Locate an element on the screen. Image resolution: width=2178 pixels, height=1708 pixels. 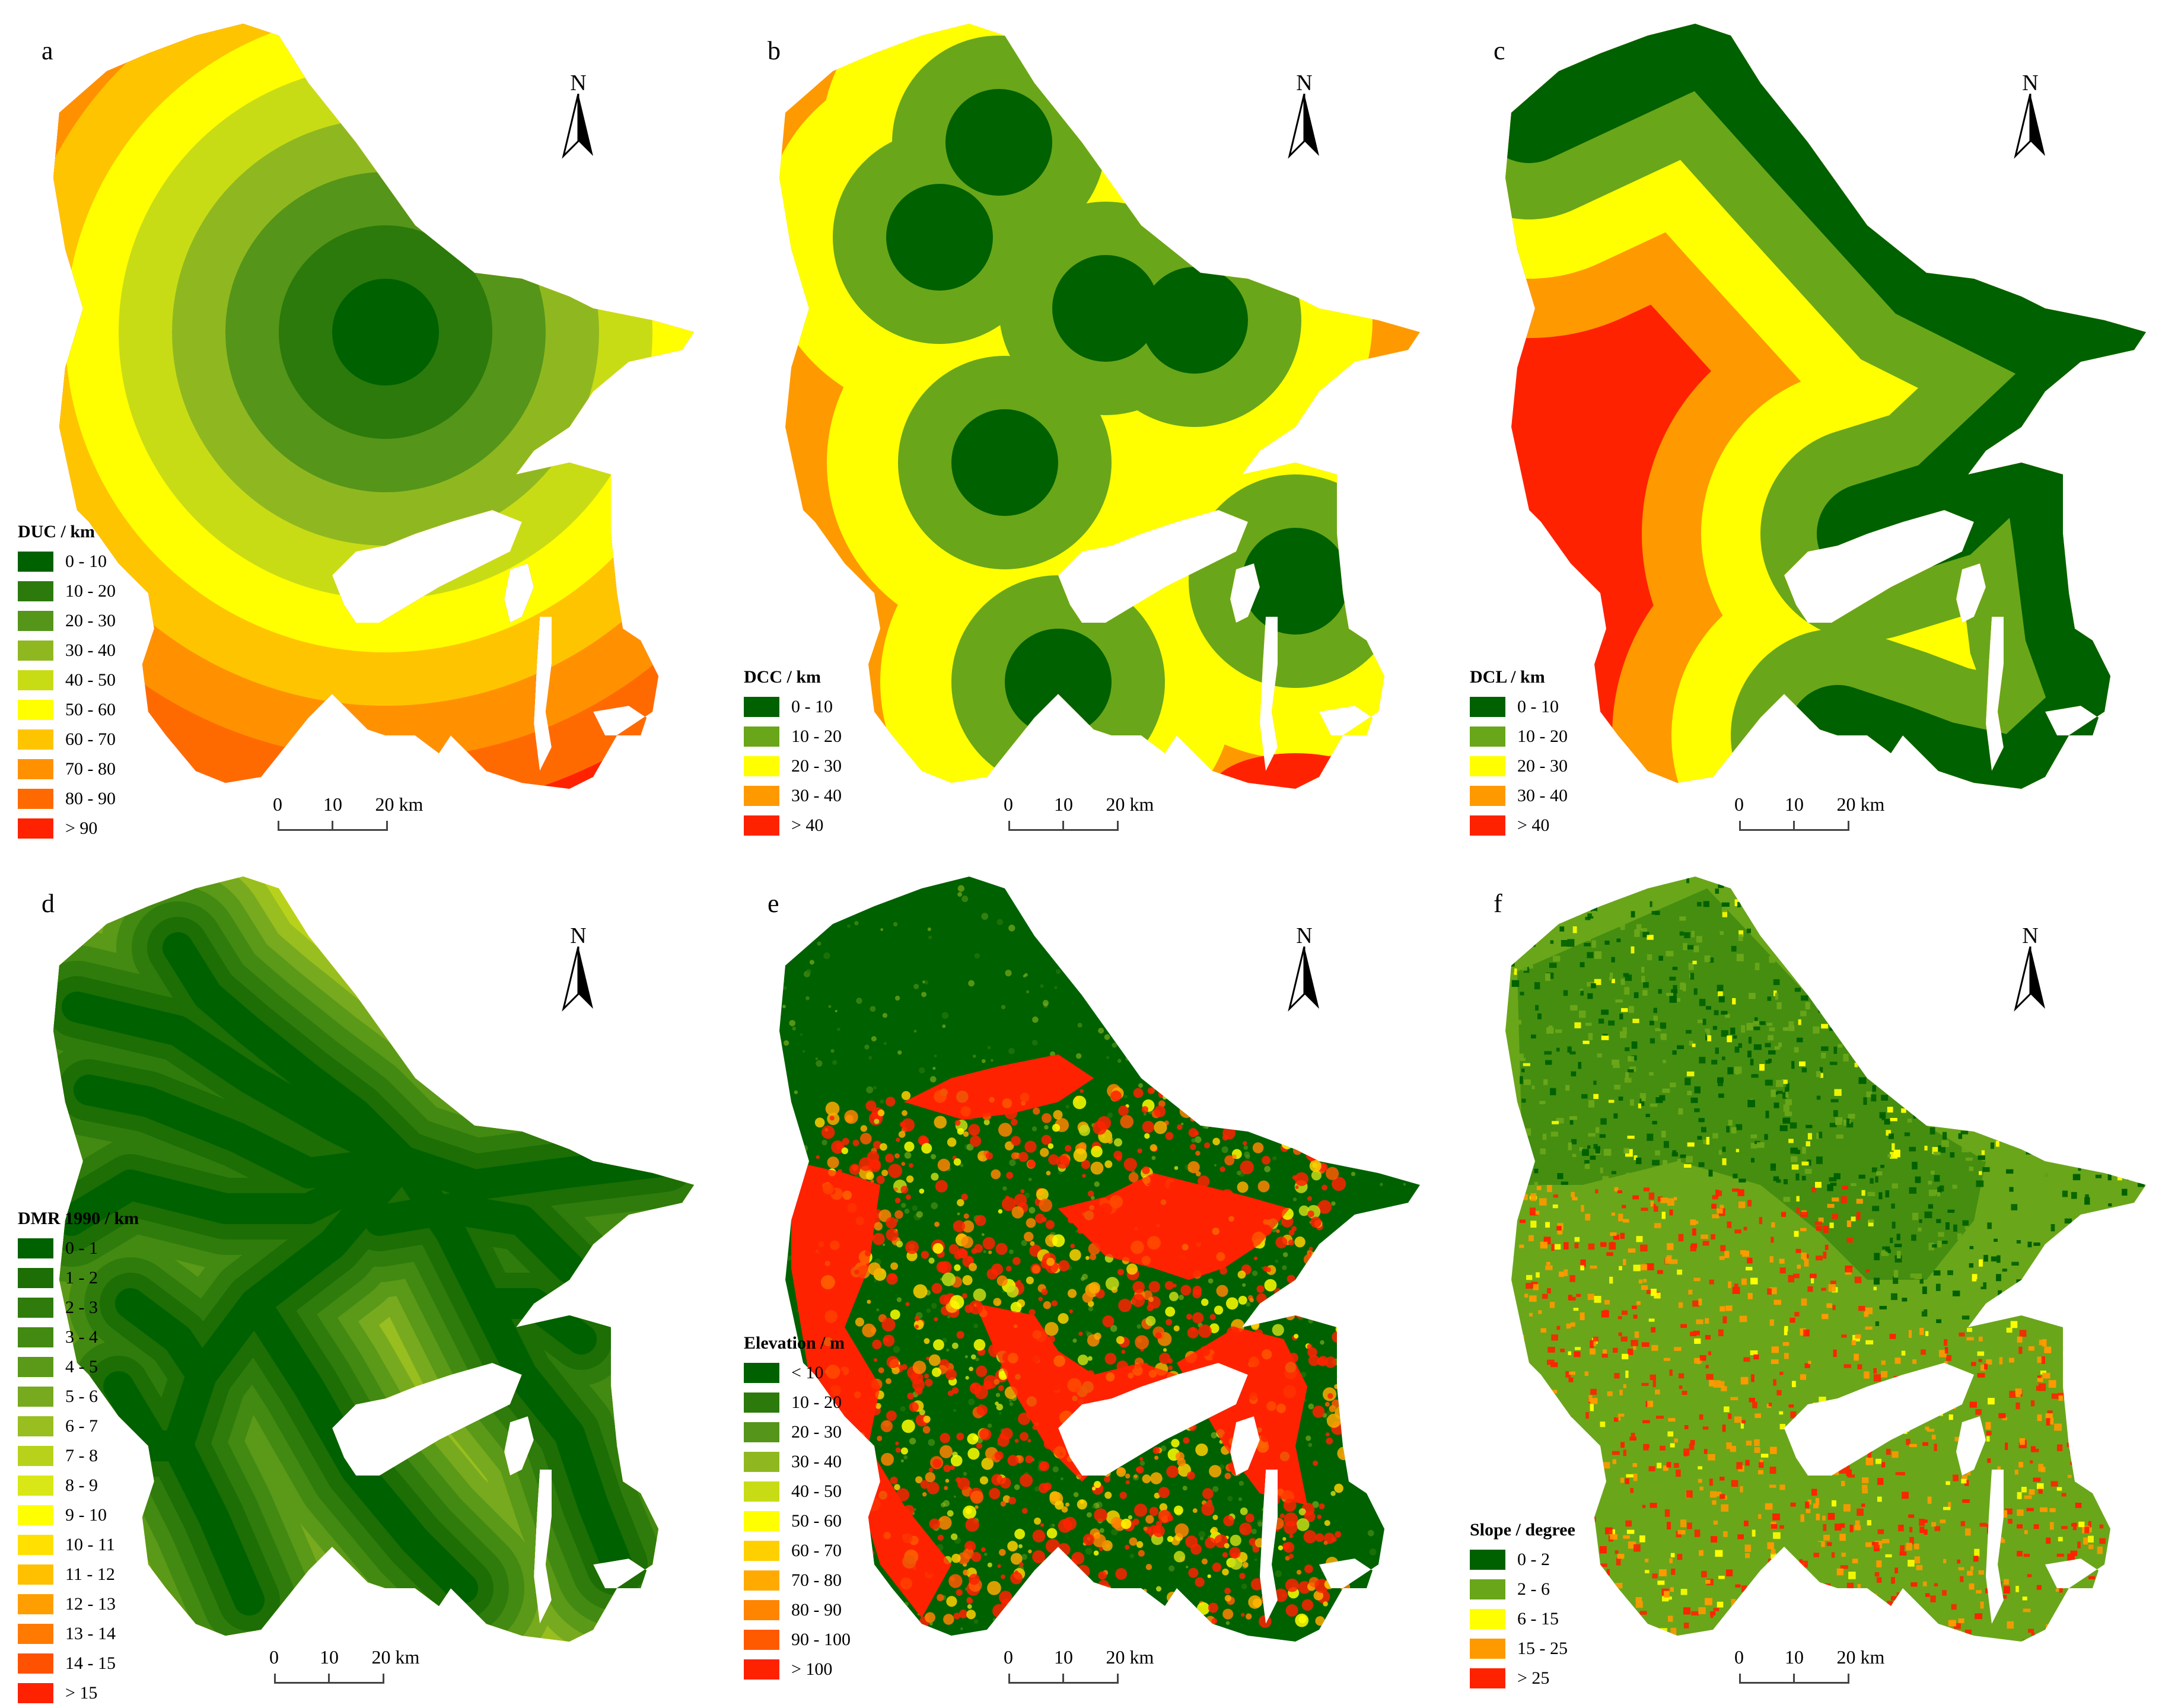
legend-label: 0 - 1 is located at coordinates (81, 1248).